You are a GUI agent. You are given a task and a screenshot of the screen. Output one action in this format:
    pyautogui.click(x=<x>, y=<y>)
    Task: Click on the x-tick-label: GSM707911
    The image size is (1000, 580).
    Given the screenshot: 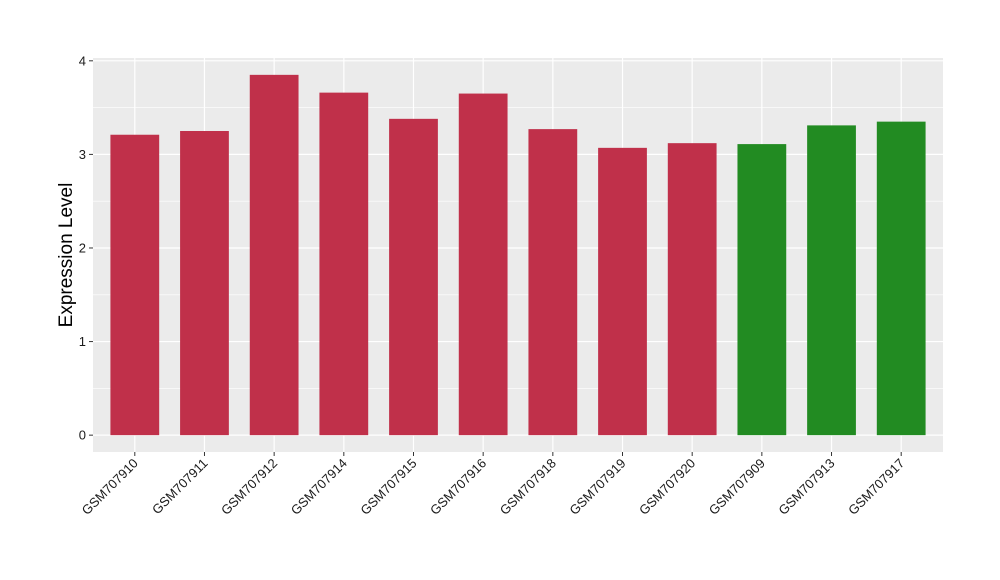 What is the action you would take?
    pyautogui.click(x=180, y=487)
    